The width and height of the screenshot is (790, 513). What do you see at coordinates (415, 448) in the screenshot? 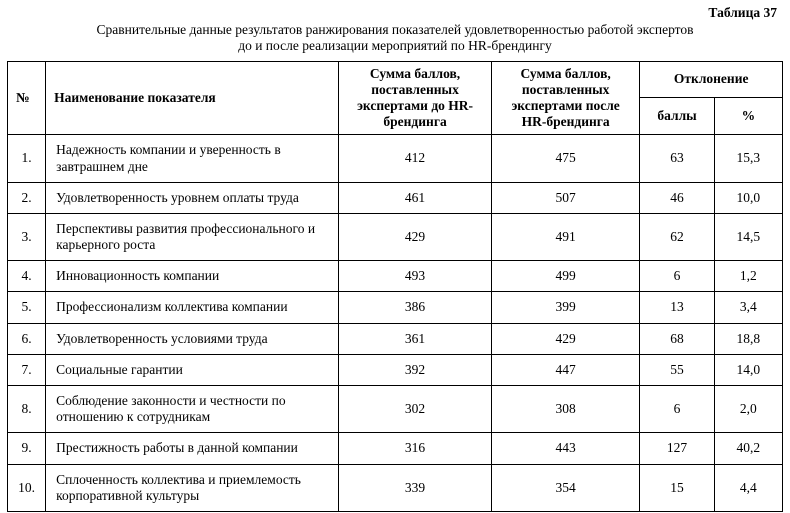
I see `score-before: 316` at bounding box center [415, 448].